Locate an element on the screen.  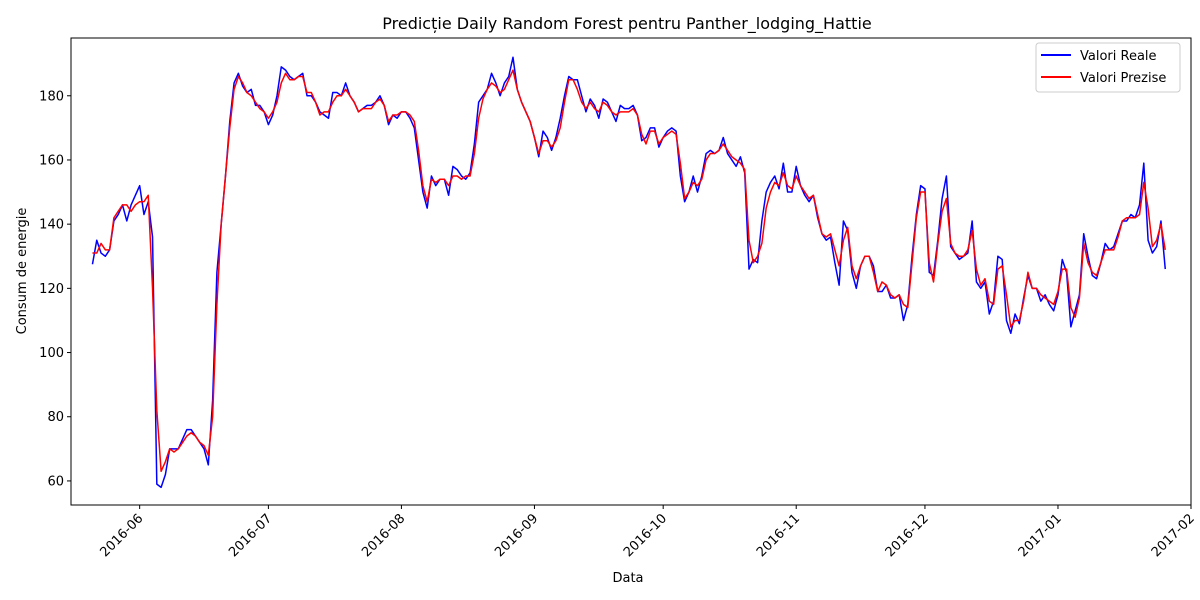
legend-label-valori-reale: Valori Reale is located at coordinates (1118, 56).